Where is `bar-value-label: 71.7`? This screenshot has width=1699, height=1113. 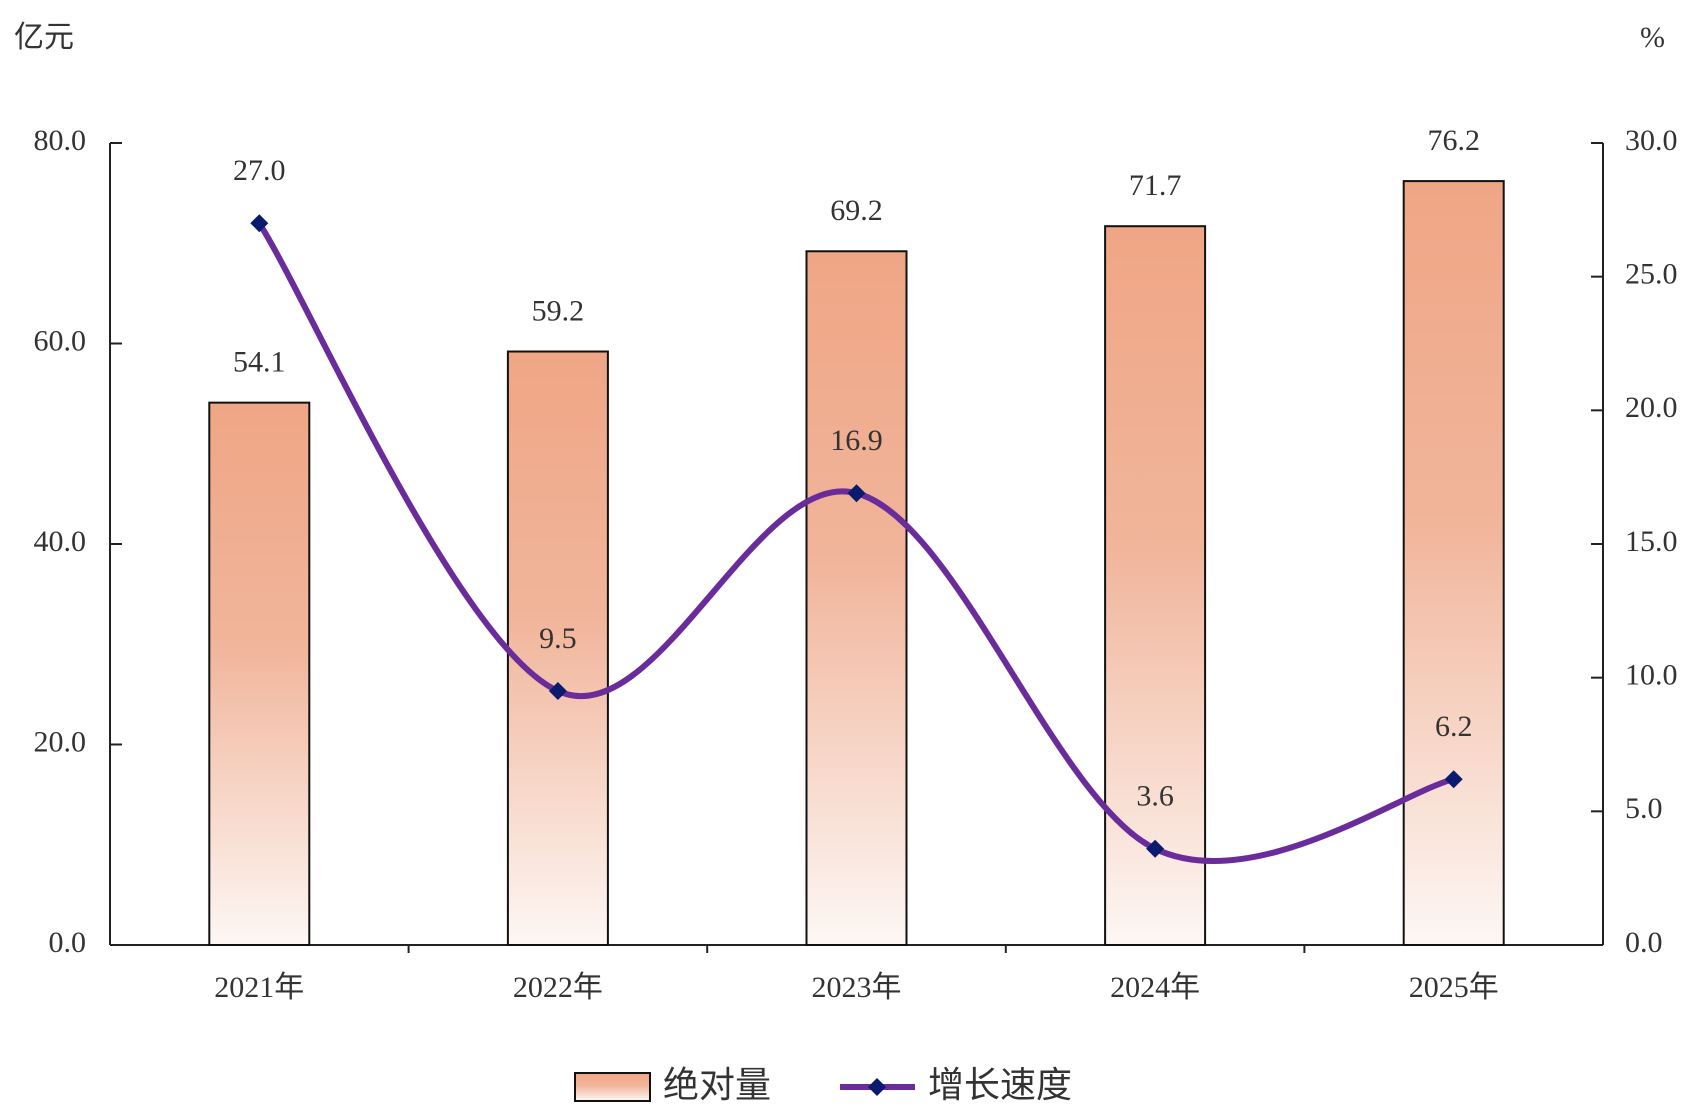 bar-value-label: 71.7 is located at coordinates (1155, 185).